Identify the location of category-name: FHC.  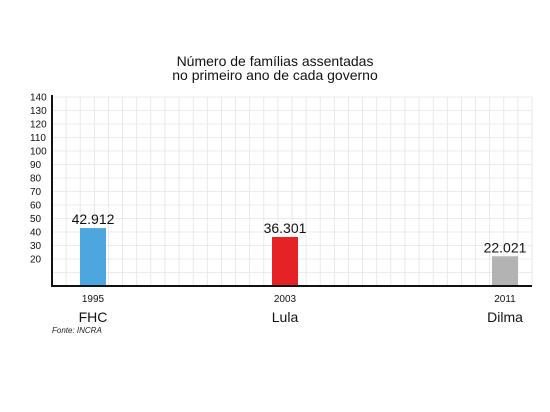
(93, 317).